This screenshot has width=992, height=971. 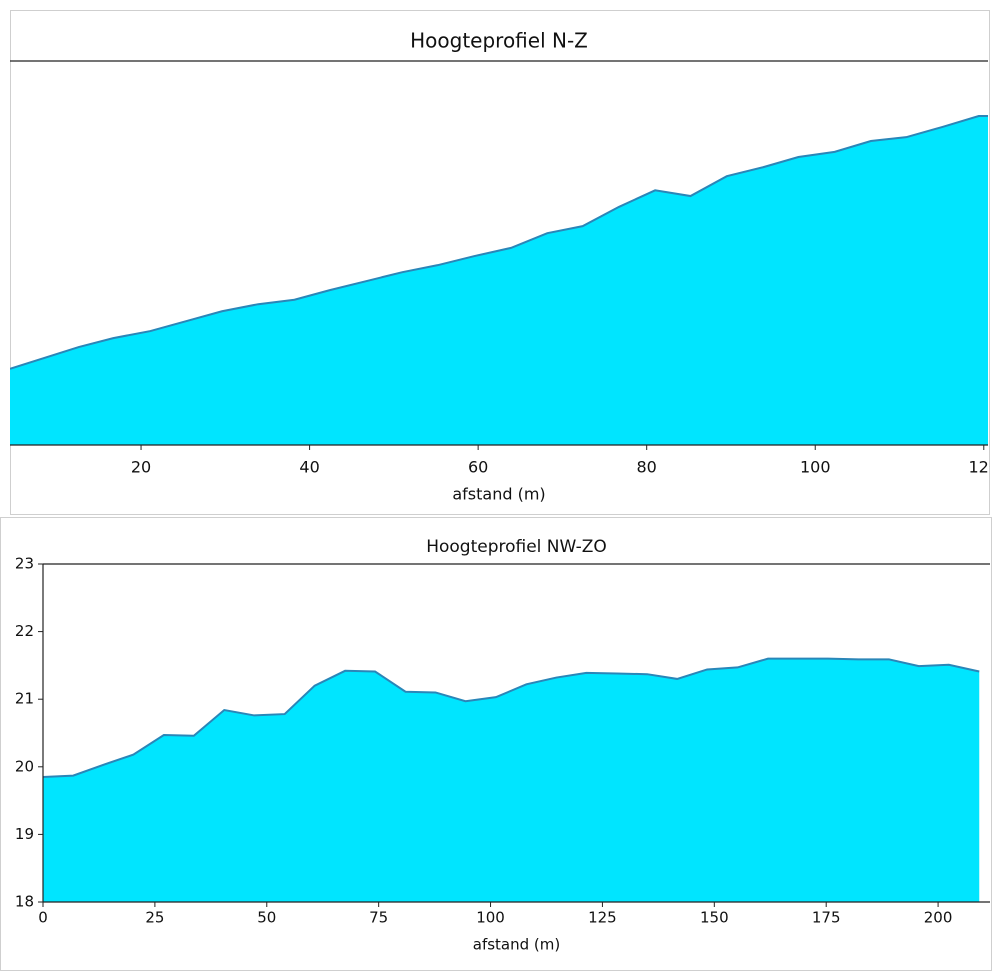 What do you see at coordinates (24, 699) in the screenshot?
I see `y-tick-label: 21` at bounding box center [24, 699].